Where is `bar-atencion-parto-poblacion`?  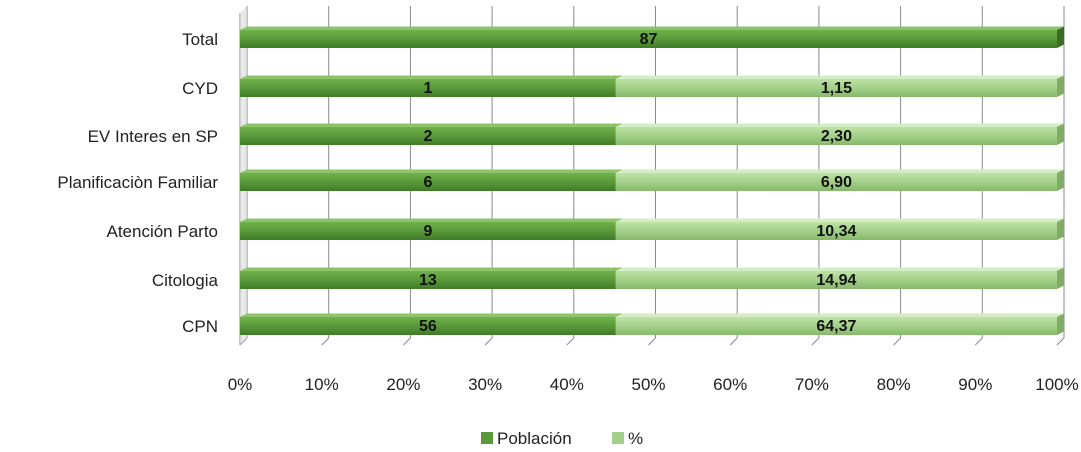 bar-atencion-parto-poblacion is located at coordinates (428, 231).